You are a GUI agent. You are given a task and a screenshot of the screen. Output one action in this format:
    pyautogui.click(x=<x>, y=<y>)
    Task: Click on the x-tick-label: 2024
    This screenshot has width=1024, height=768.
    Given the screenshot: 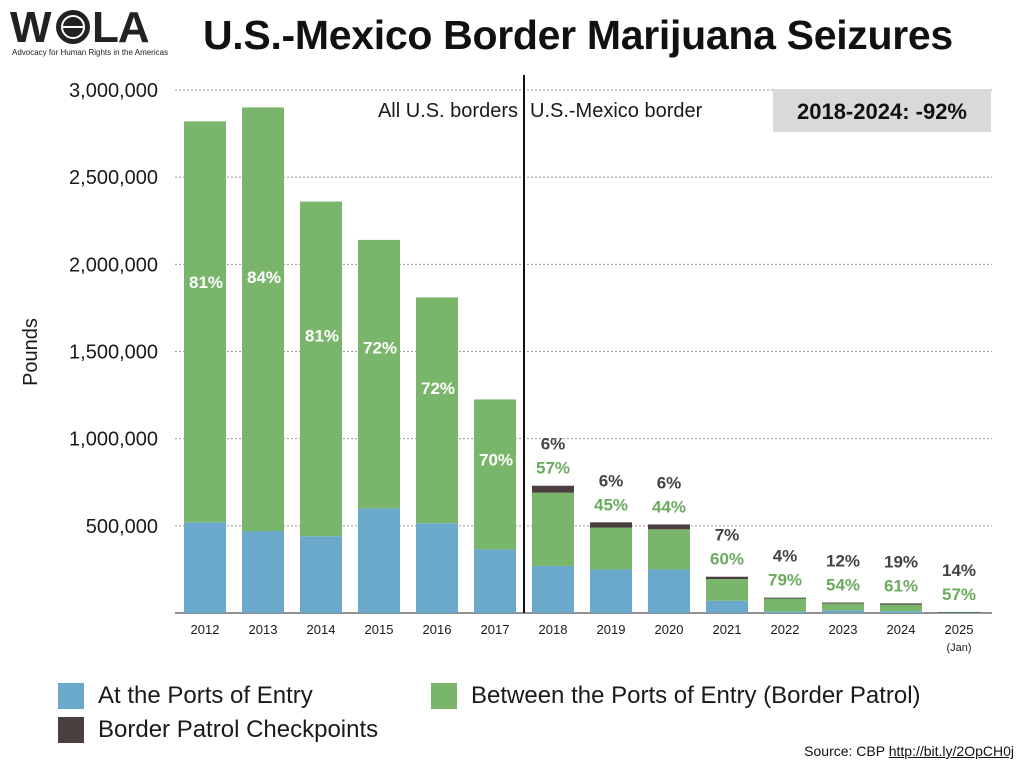 What is the action you would take?
    pyautogui.click(x=901, y=629)
    